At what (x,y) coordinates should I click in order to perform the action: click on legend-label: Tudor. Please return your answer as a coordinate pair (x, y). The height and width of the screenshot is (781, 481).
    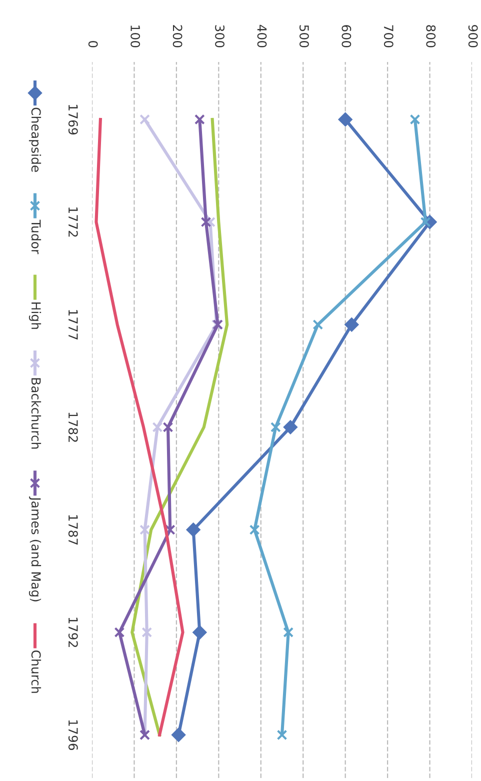
    Looking at the image, I should click on (36, 237).